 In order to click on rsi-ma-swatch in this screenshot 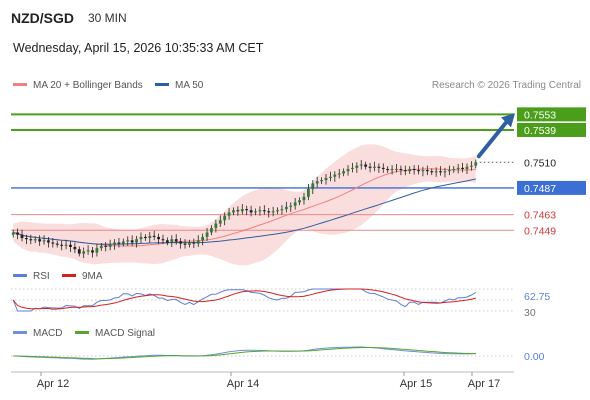, I will do `click(69, 275)`.